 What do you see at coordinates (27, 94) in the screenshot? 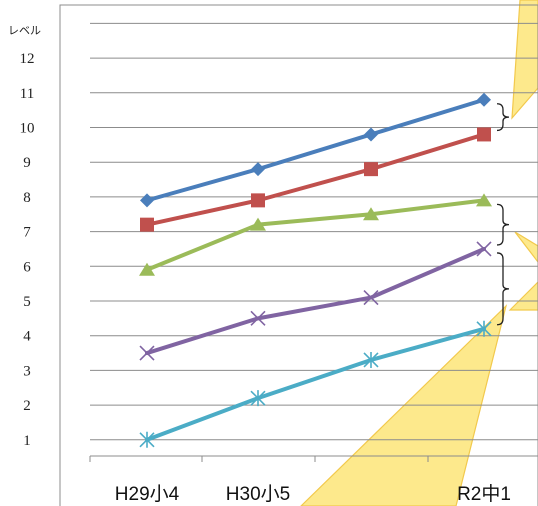
I see `y-tick-label: 11` at bounding box center [27, 94].